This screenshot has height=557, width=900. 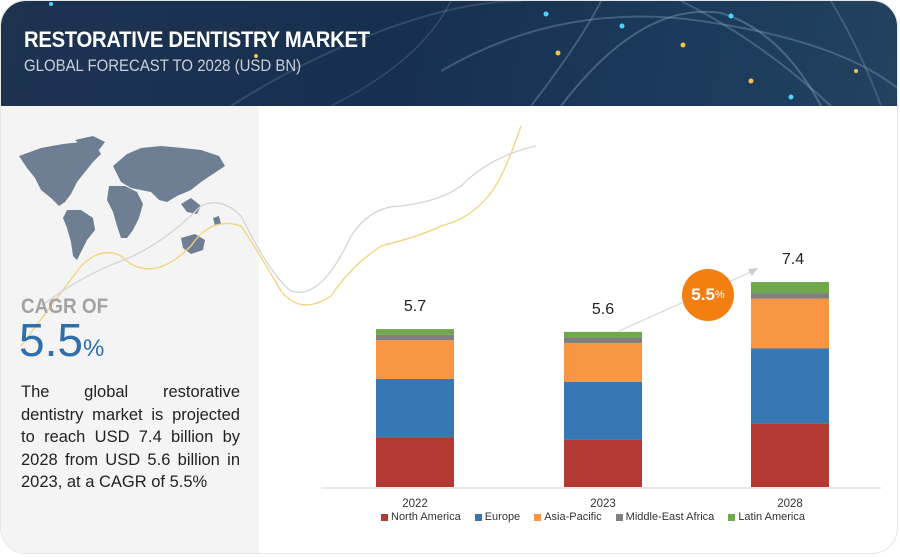 What do you see at coordinates (790, 504) in the screenshot?
I see `x-tick-label: 2028` at bounding box center [790, 504].